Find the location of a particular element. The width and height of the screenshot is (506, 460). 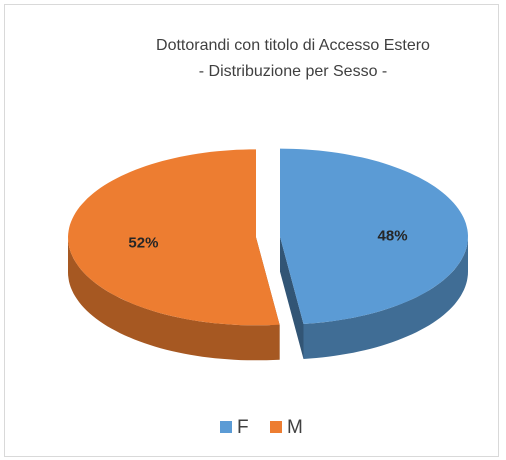

chart-title: Dottorandi con titolo di Accesso Estero is located at coordinates (293, 45).